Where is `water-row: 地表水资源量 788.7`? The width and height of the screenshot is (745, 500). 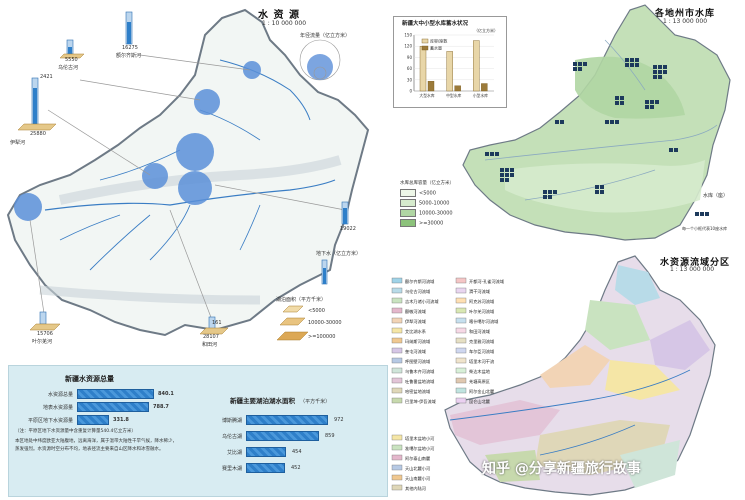 water-row: 地表水资源量 788.7 is located at coordinates (105, 407).